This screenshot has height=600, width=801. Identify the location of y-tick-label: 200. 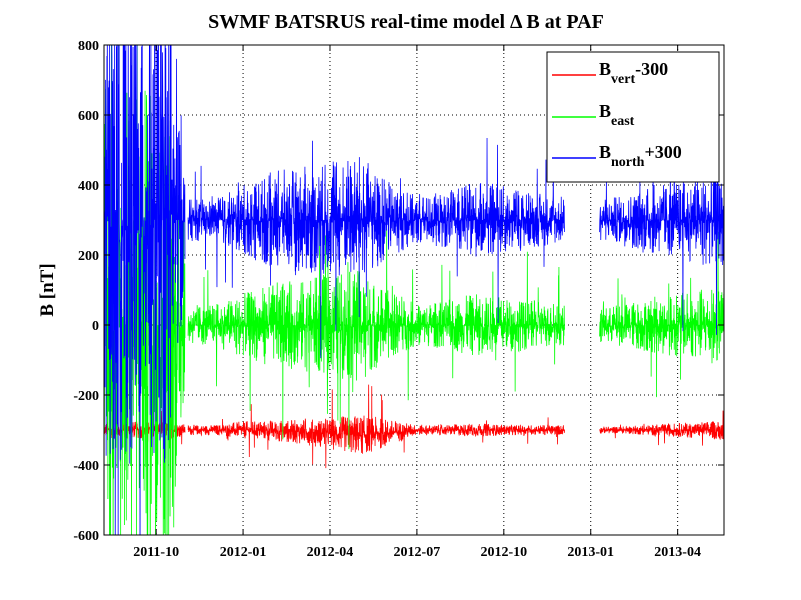
(88, 256).